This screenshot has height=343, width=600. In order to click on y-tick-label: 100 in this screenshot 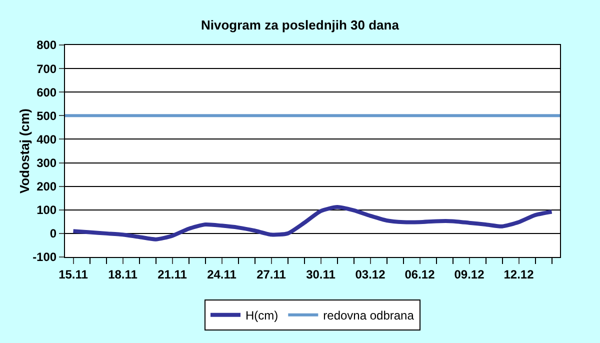, I will do `click(46, 210)`.